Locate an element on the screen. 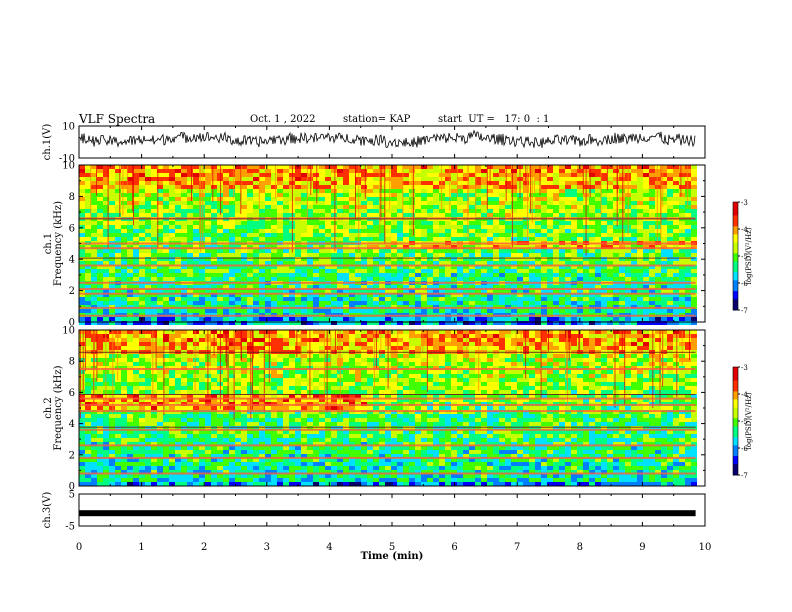 The image size is (792, 612). x-tick-label: 6 is located at coordinates (454, 547).